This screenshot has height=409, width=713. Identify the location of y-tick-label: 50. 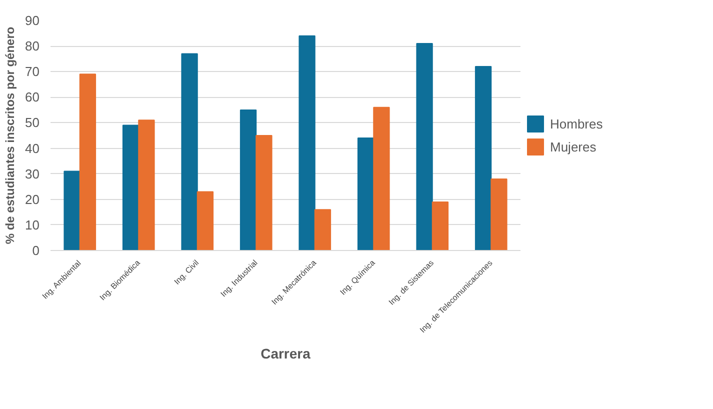
(32, 122).